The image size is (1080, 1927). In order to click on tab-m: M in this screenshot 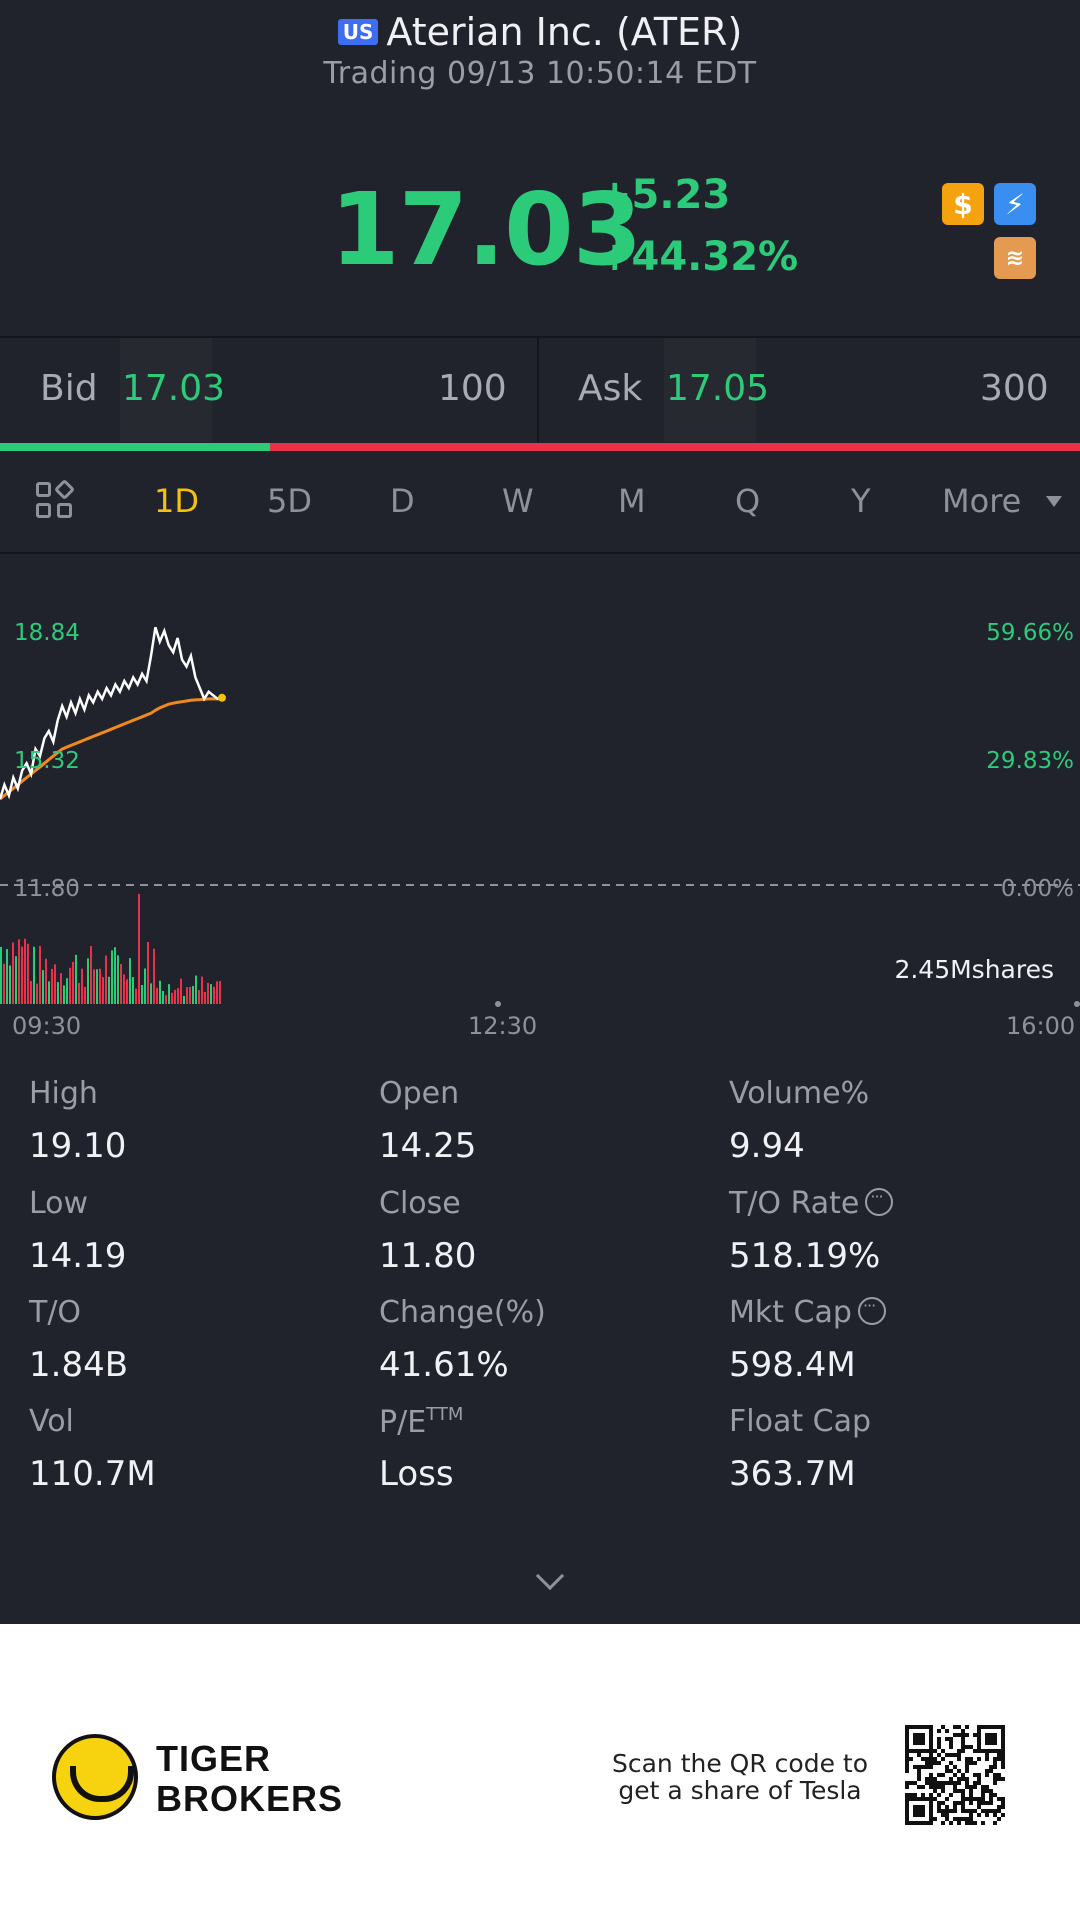, I will do `click(632, 501)`.